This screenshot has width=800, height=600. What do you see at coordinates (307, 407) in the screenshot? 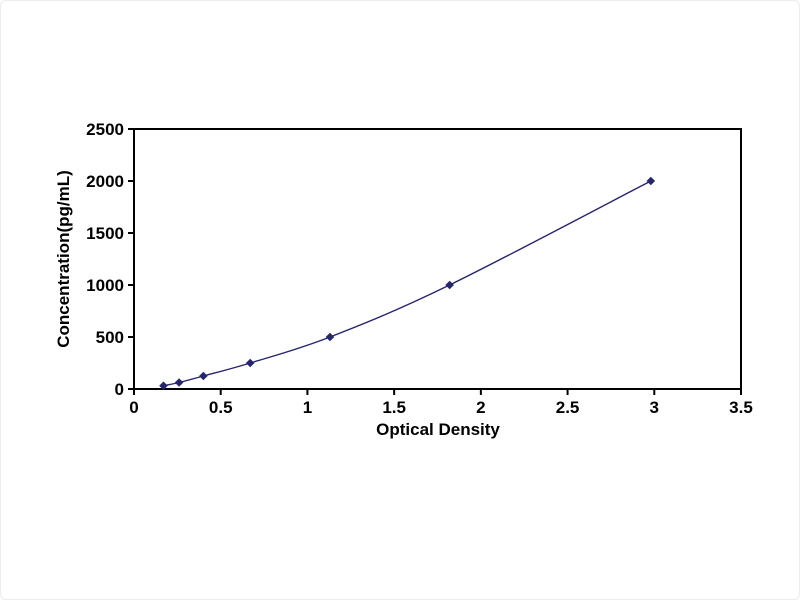
I see `x-tick-label: 1` at bounding box center [307, 407].